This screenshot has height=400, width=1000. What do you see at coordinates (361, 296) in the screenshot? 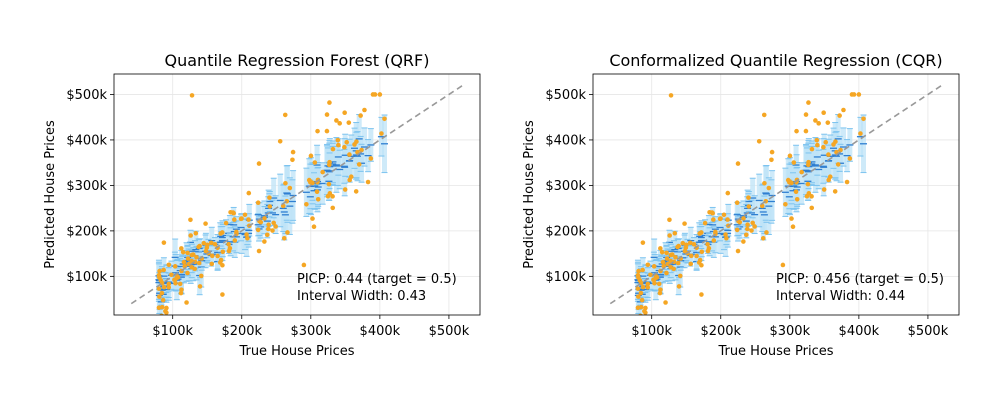
I see `metrics-annotation: Interval Width: 0.43` at bounding box center [361, 296].